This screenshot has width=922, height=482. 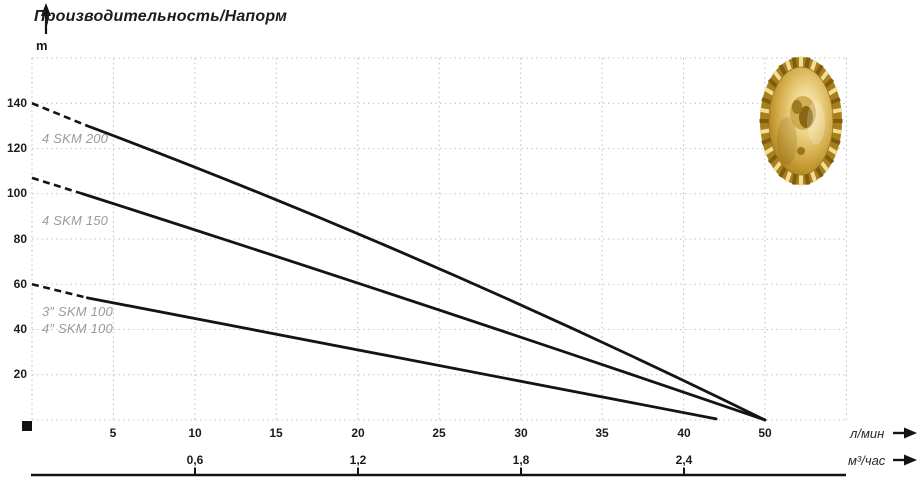 I want to click on y-tick-120: 120, so click(x=16, y=148).